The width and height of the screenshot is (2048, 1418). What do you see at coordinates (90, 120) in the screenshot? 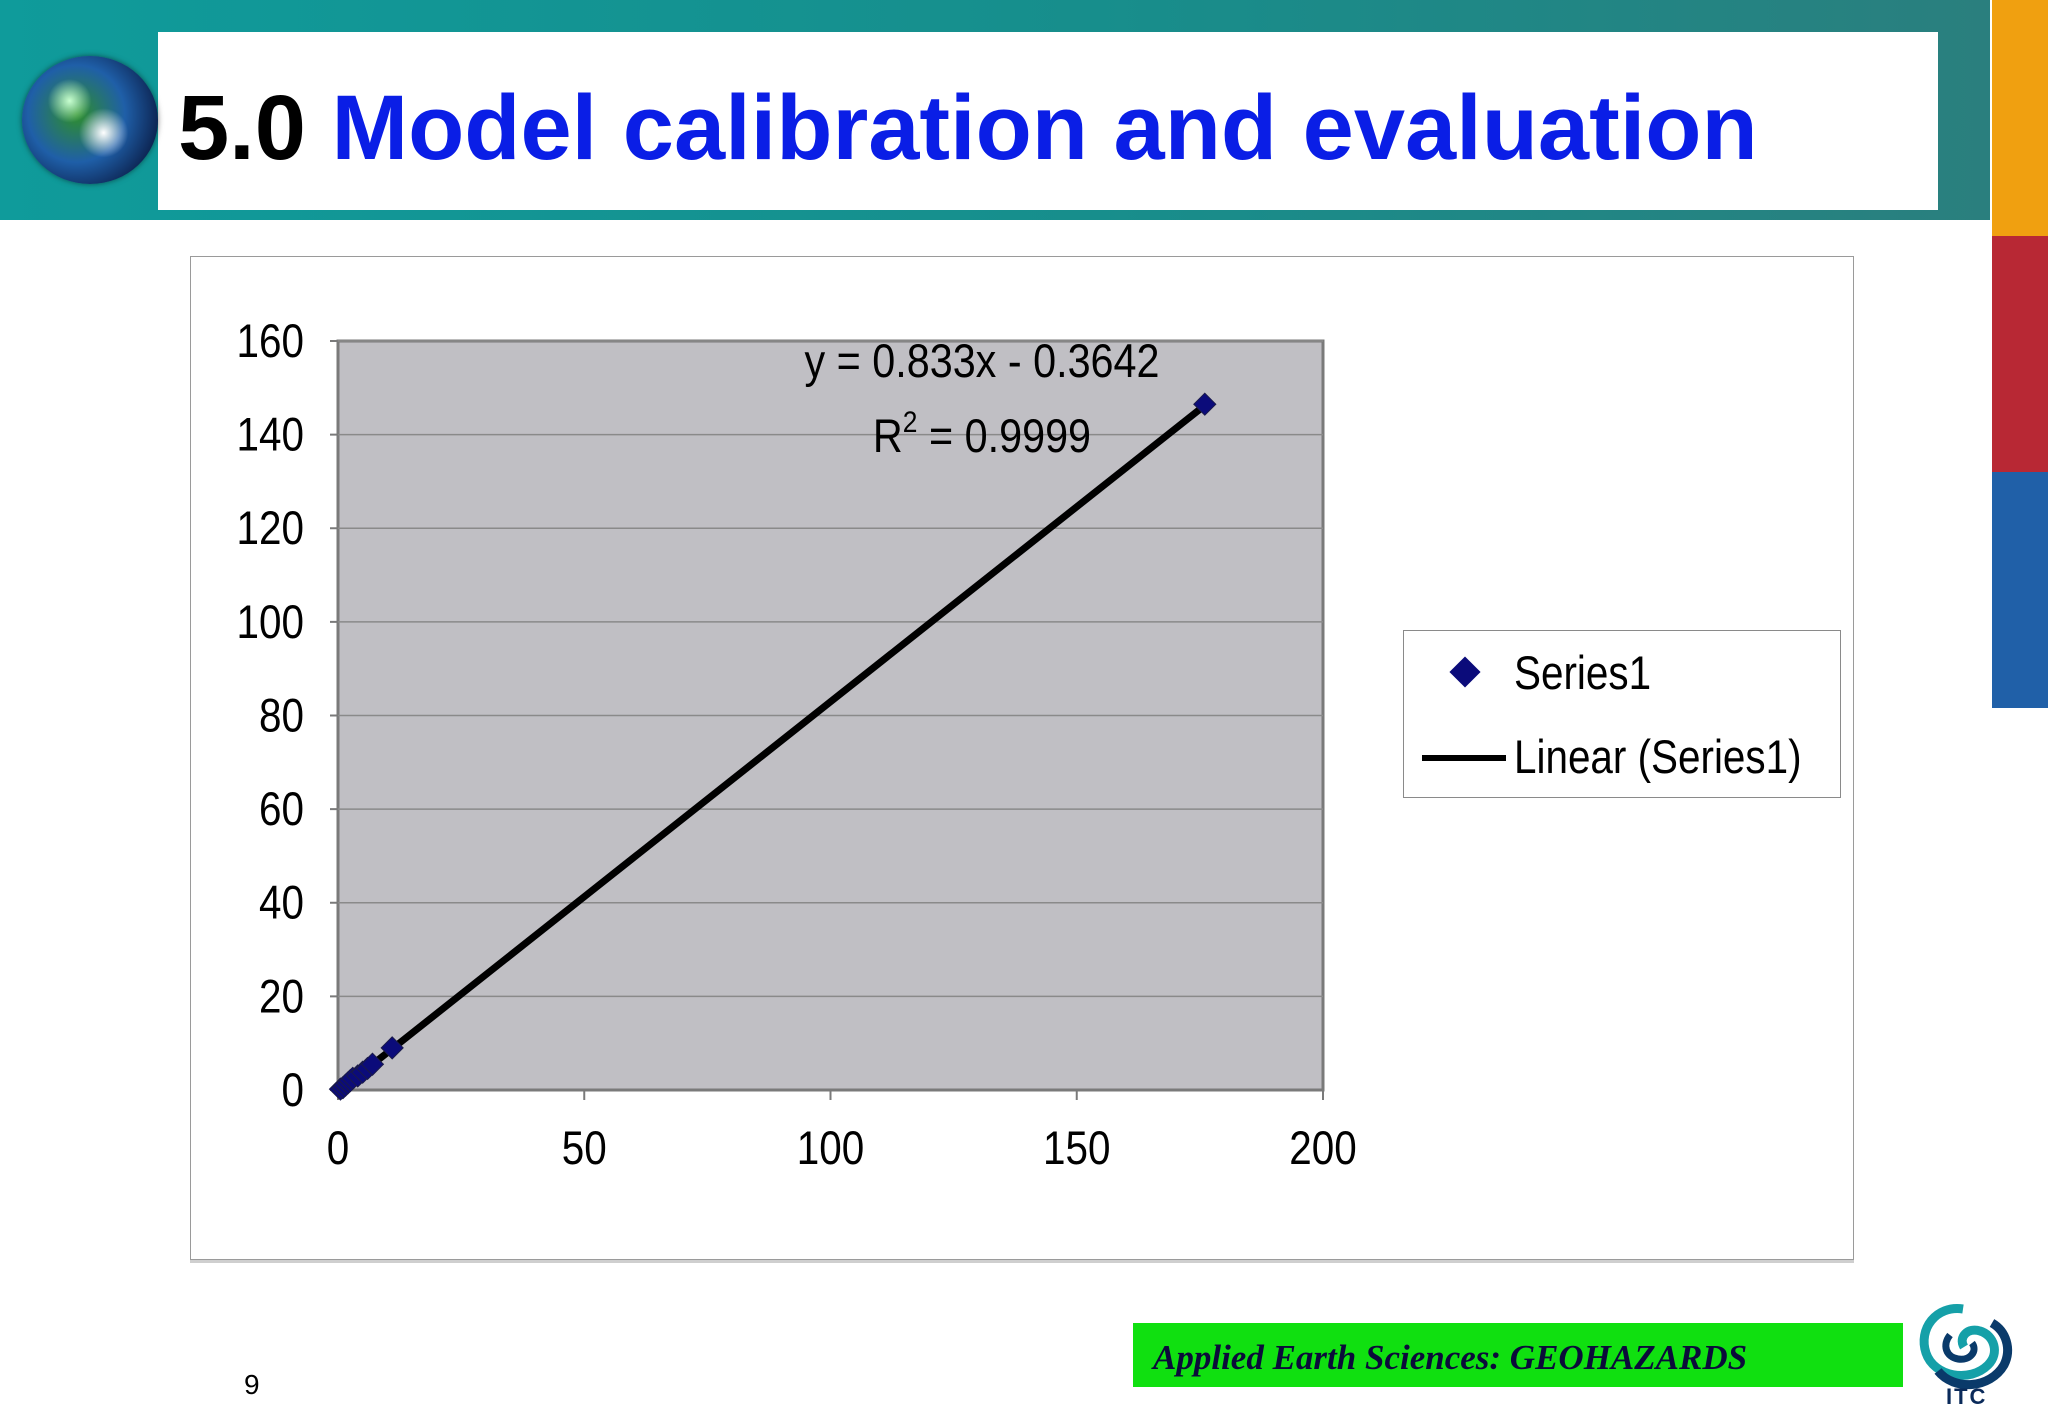
I see `globe-icon` at bounding box center [90, 120].